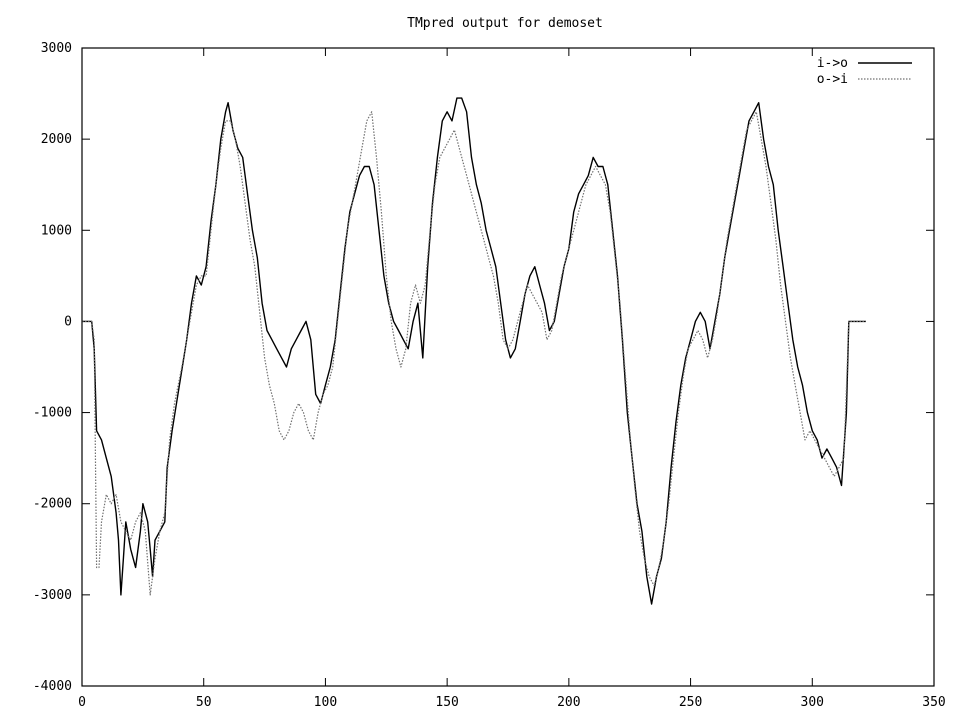  Describe the element at coordinates (52, 413) in the screenshot. I see `y-tick-label: -1000` at that location.